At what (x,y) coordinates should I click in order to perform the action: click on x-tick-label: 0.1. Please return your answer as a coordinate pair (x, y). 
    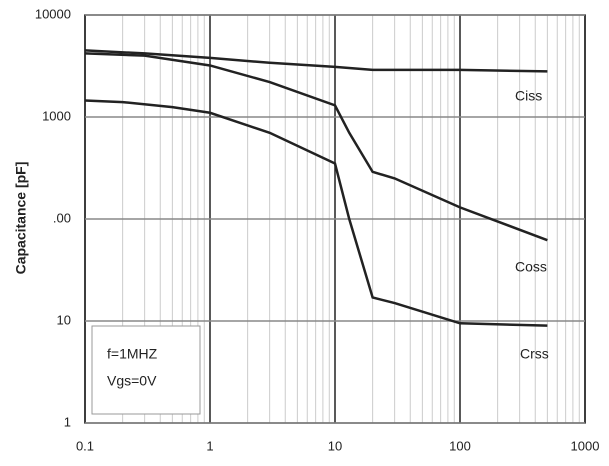
    Looking at the image, I should click on (85, 445).